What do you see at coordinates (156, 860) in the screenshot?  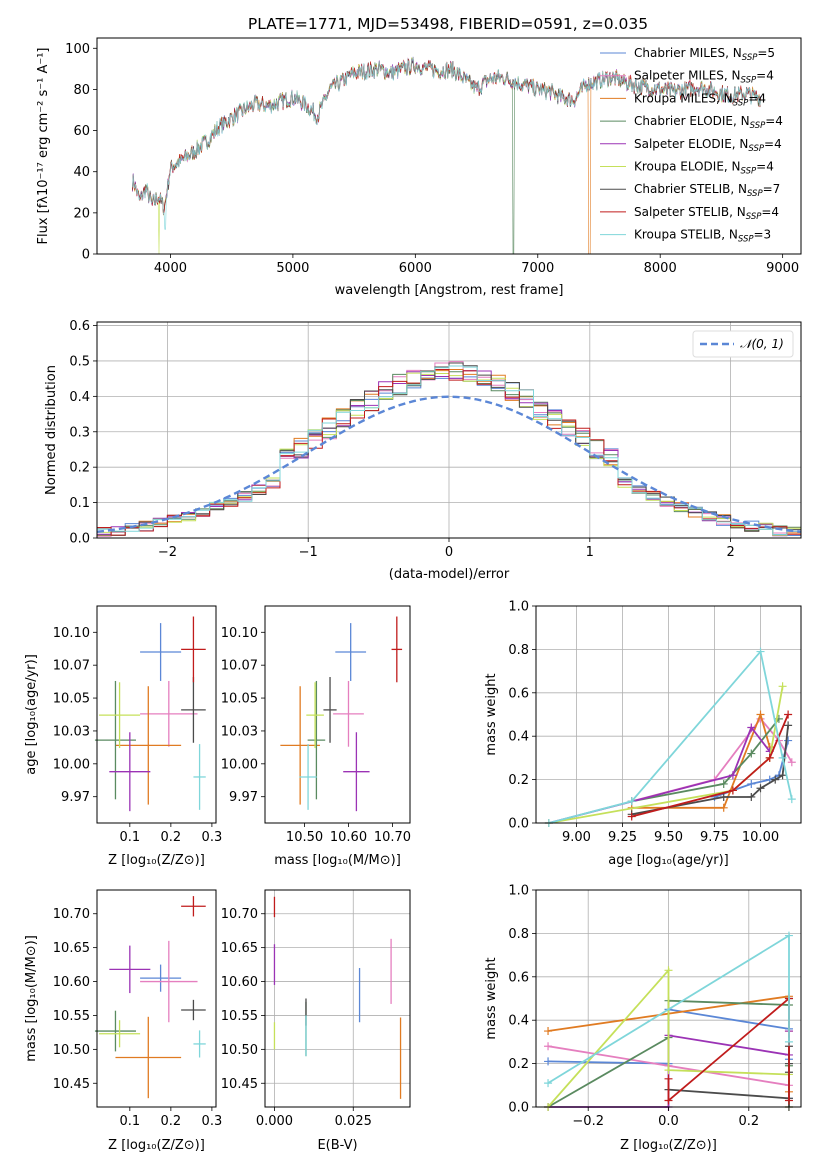 I see `age-vs-Z-xlabel: Z [log₁₀(Z/Z⊙)]` at bounding box center [156, 860].